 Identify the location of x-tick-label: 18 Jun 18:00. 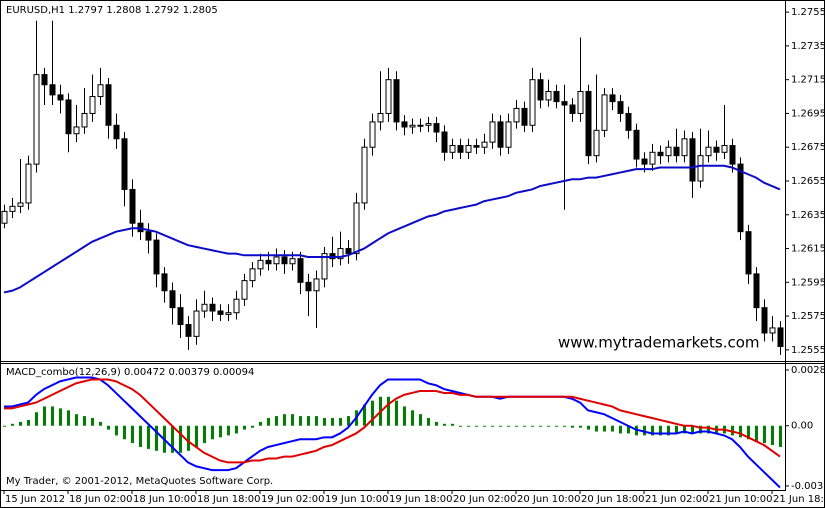
(229, 499).